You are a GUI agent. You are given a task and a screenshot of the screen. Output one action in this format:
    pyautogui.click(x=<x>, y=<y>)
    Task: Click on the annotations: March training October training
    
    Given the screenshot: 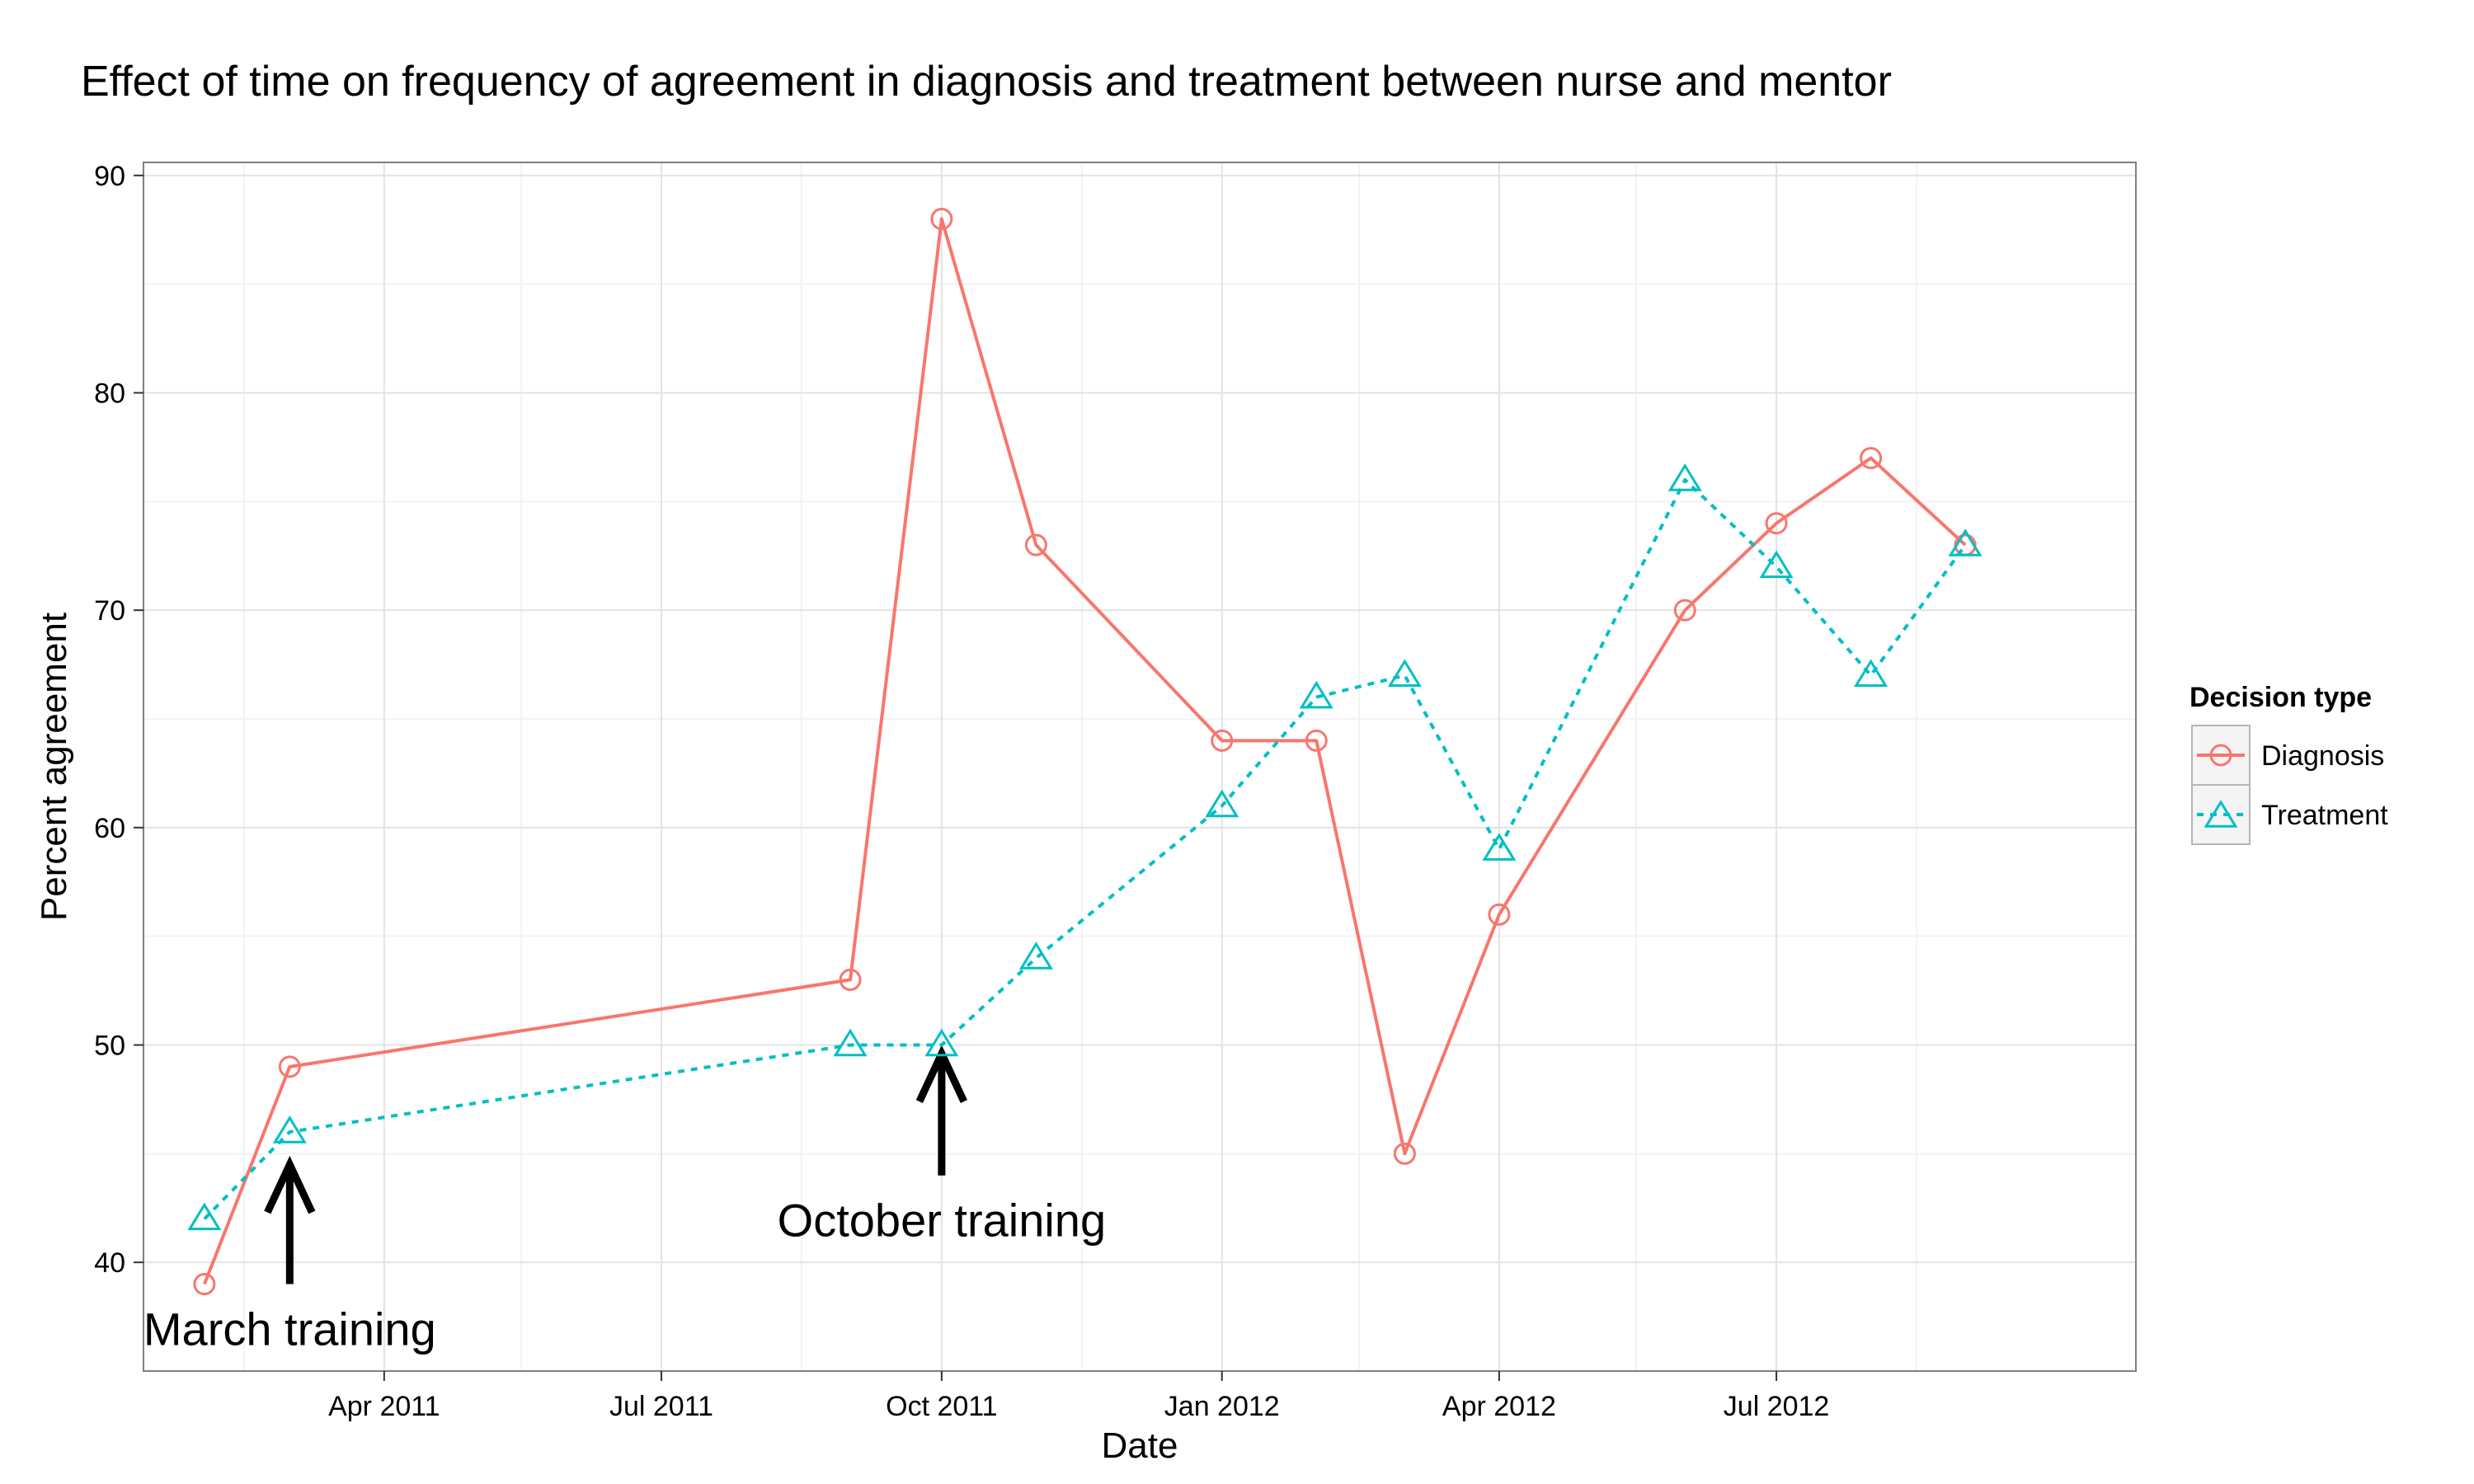 What is the action you would take?
    pyautogui.click(x=624, y=1200)
    